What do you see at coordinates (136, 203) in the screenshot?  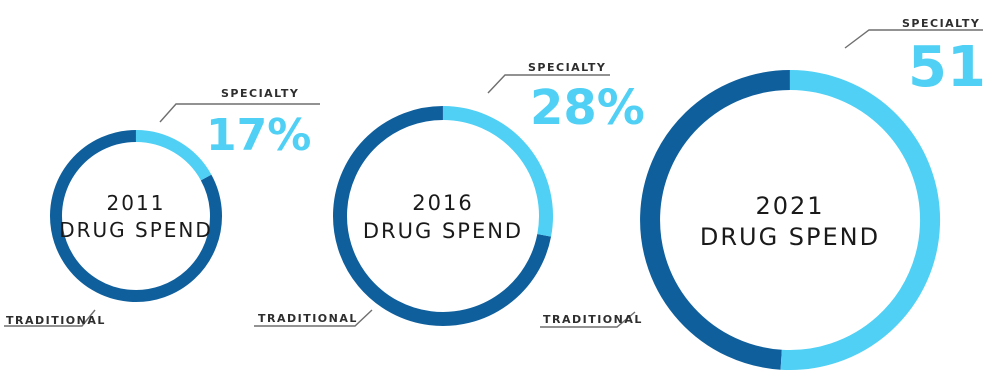 I see `center-year: 2011` at bounding box center [136, 203].